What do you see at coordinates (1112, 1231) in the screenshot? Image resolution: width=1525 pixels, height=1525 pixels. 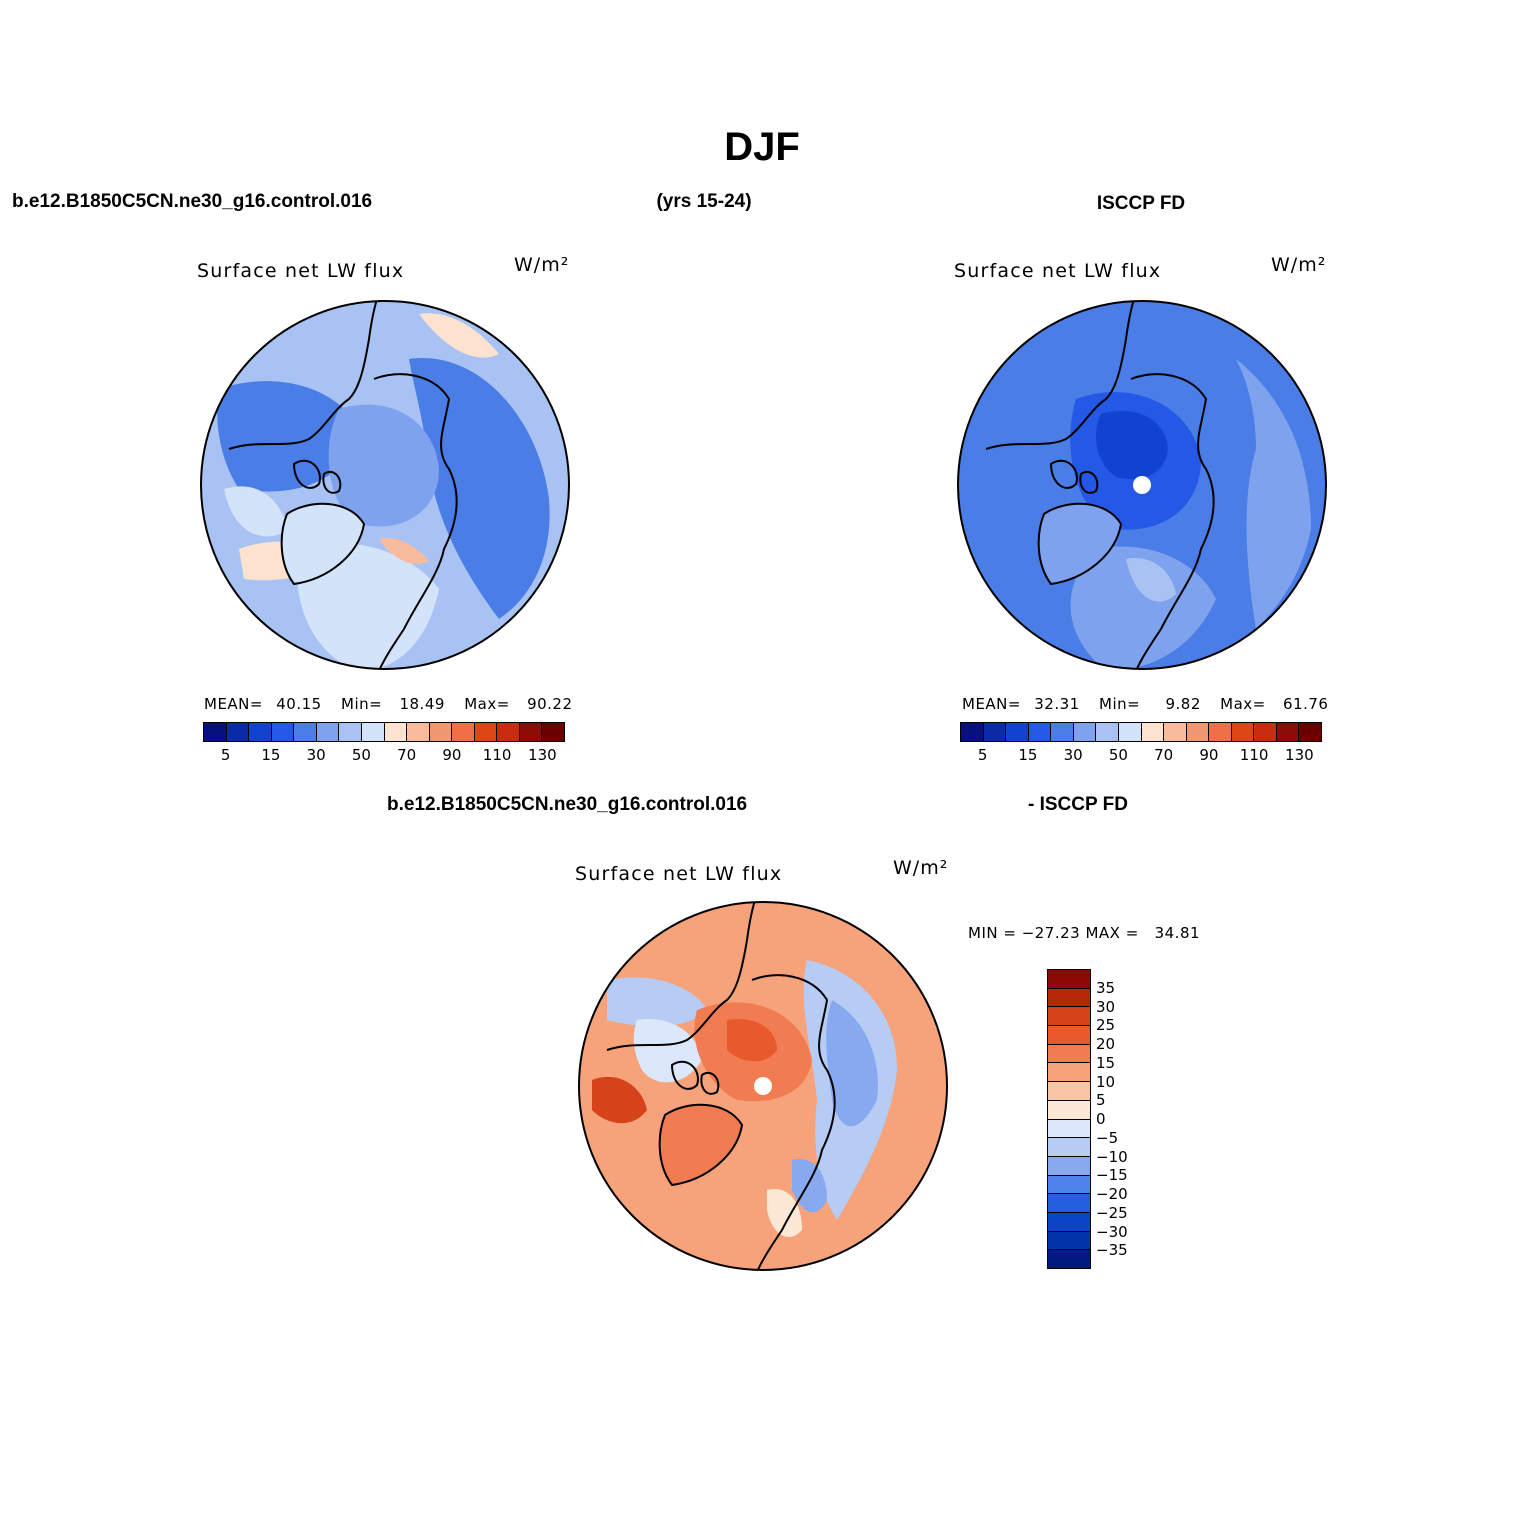 I see `colorbar-tick-label: −30` at bounding box center [1112, 1231].